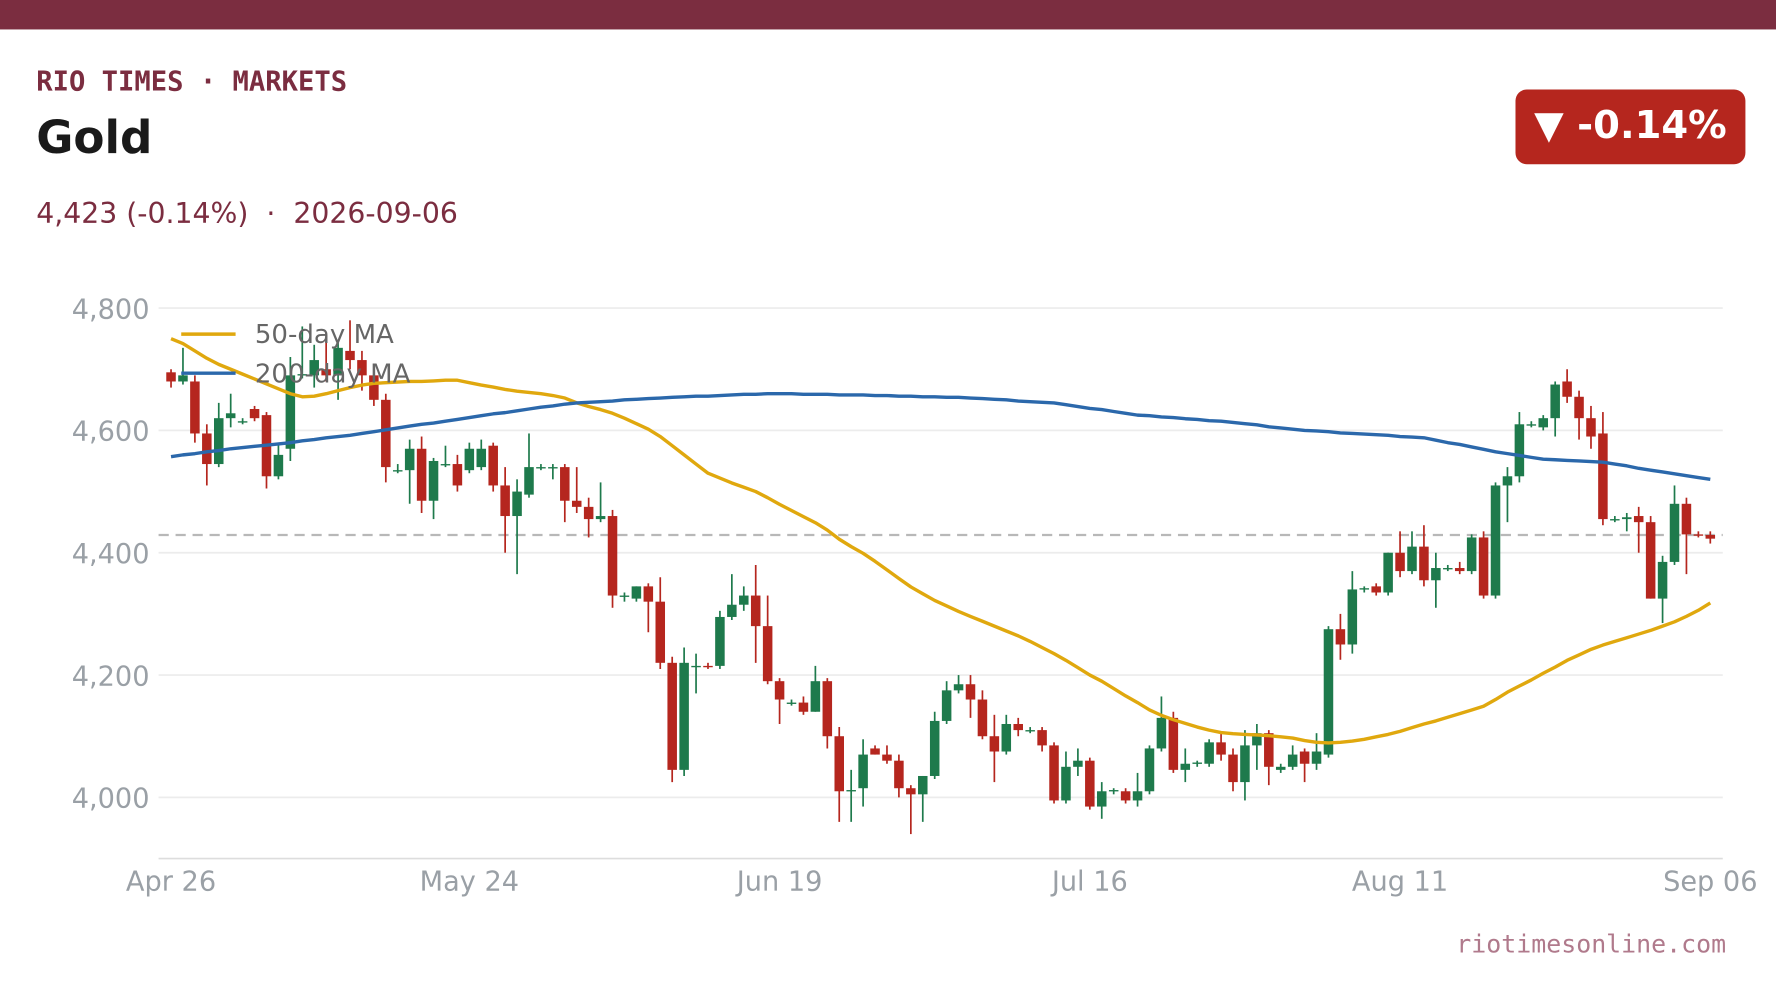 The image size is (1776, 999). I want to click on change-badge, so click(1630, 127).